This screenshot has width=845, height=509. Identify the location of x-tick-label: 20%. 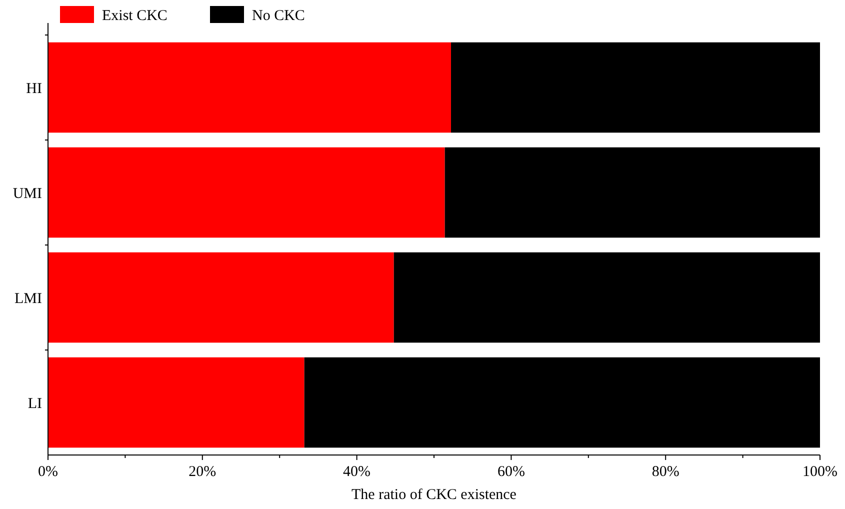
(202, 472).